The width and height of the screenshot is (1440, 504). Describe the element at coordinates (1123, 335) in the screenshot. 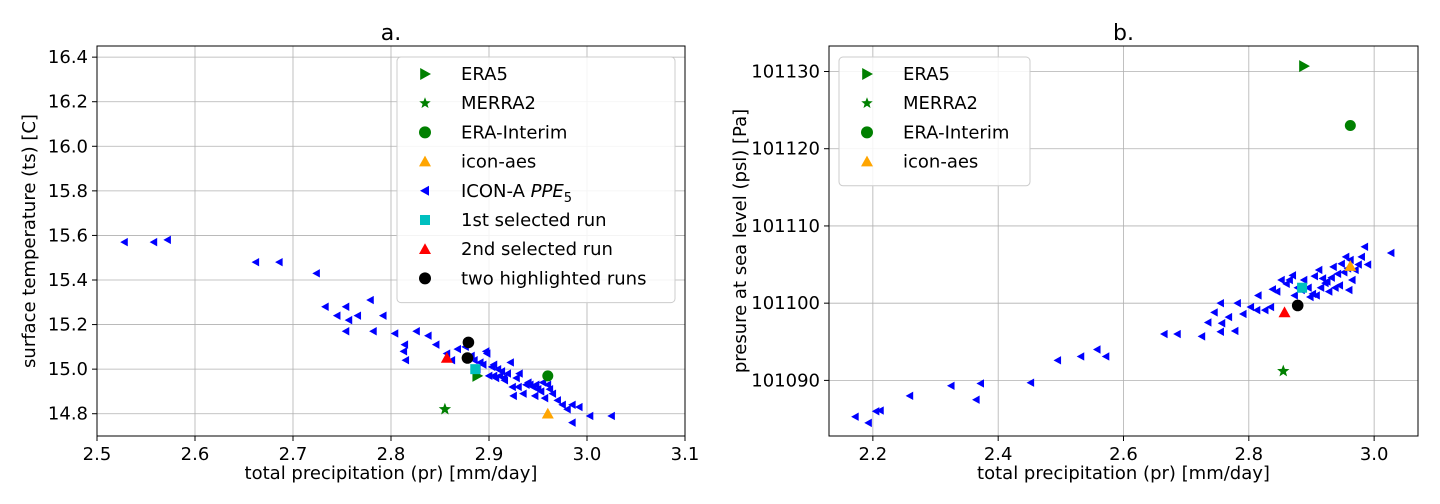

I see `series-icon-a-ppe` at that location.